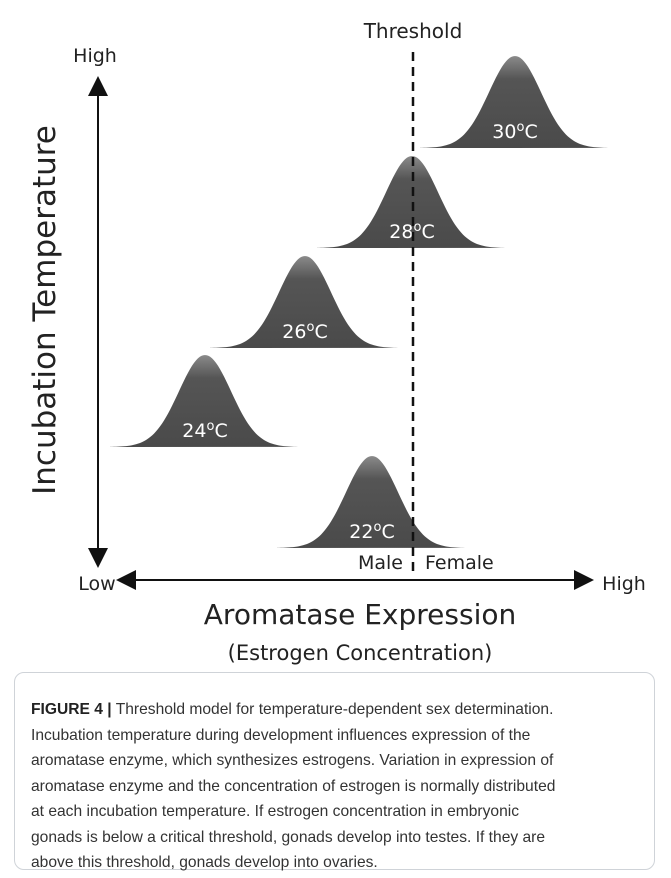 Image resolution: width=671 pixels, height=878 pixels. I want to click on male-label: Male, so click(380, 563).